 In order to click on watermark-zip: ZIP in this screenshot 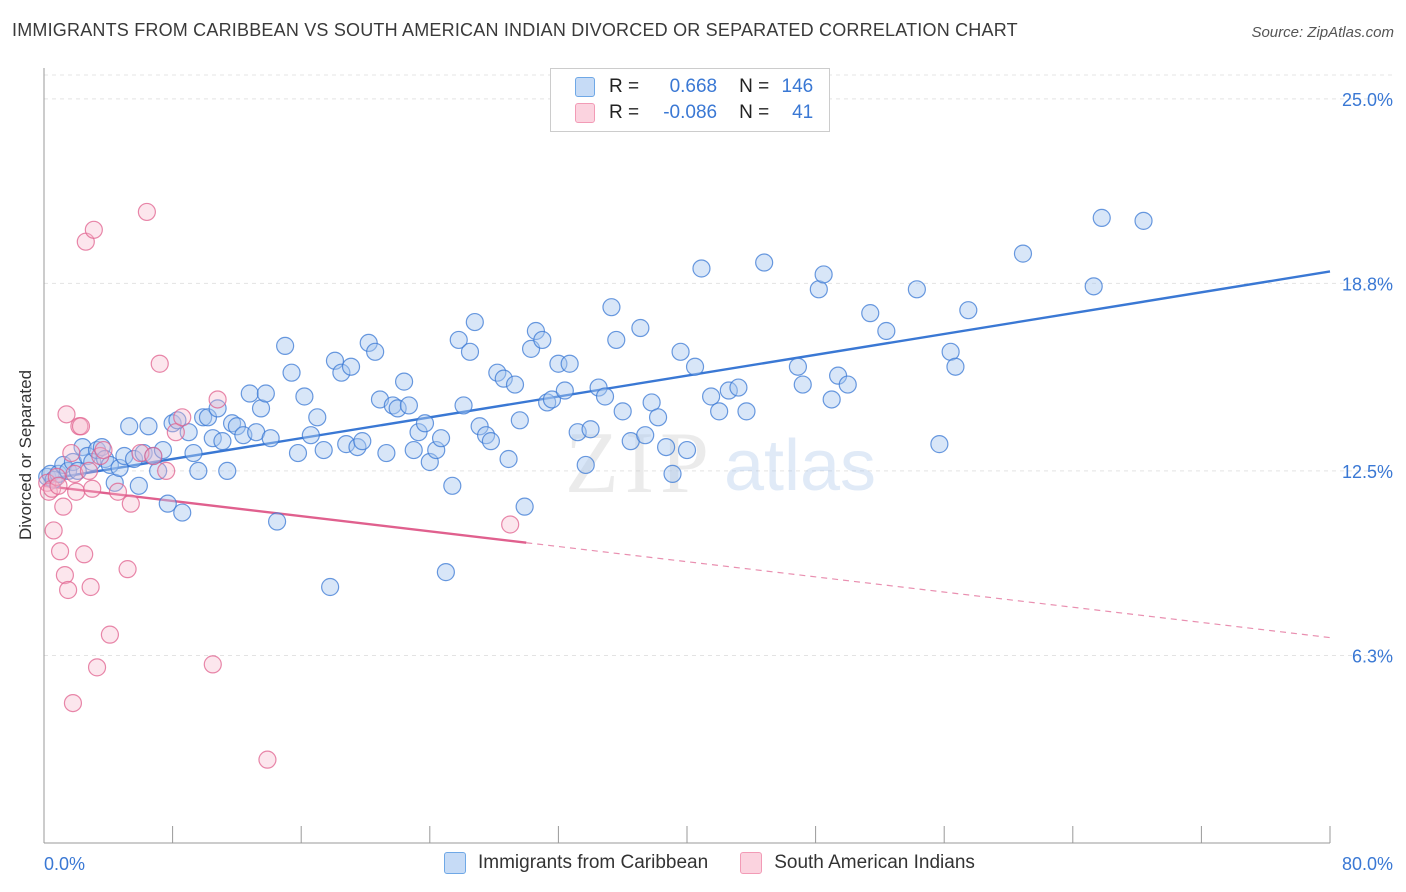, I will do `click(640, 463)`.